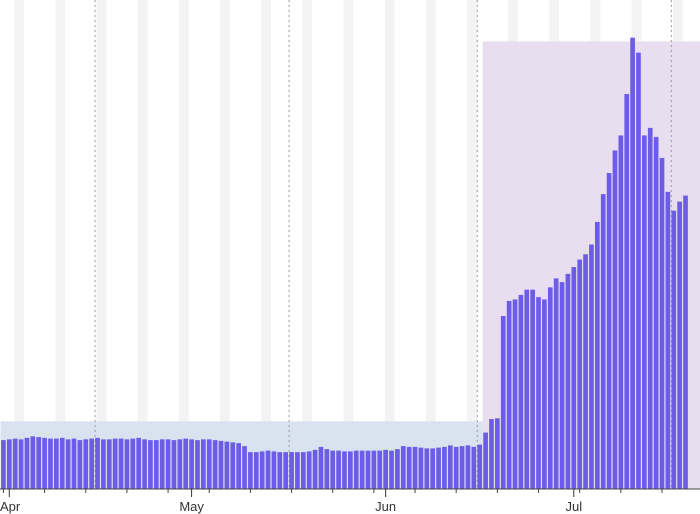 The height and width of the screenshot is (514, 700). Describe the element at coordinates (385, 506) in the screenshot. I see `x-tick-label: Jun` at that location.